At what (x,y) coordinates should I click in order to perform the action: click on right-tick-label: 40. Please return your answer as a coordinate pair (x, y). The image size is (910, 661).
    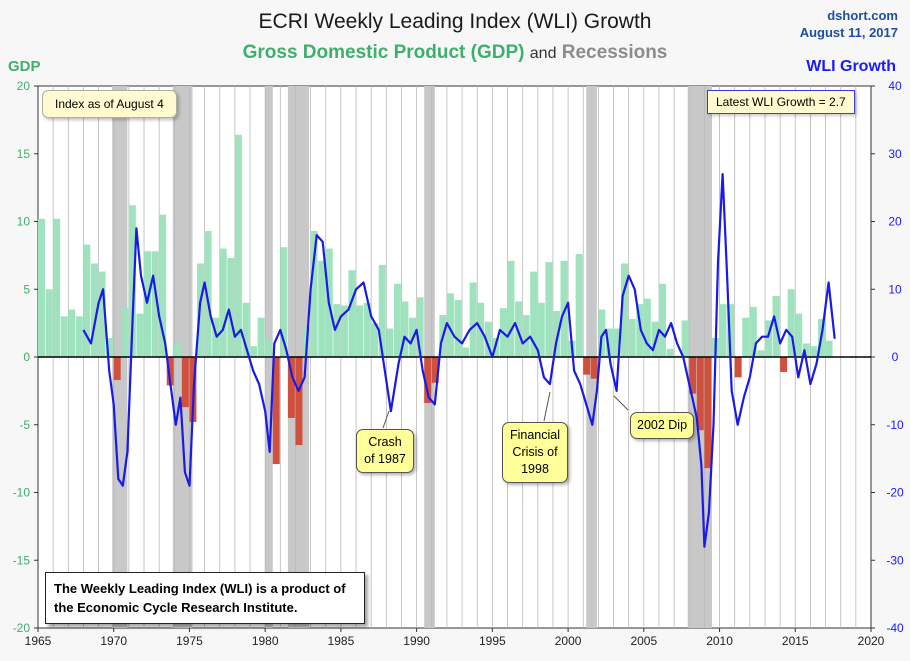
    Looking at the image, I should click on (895, 86).